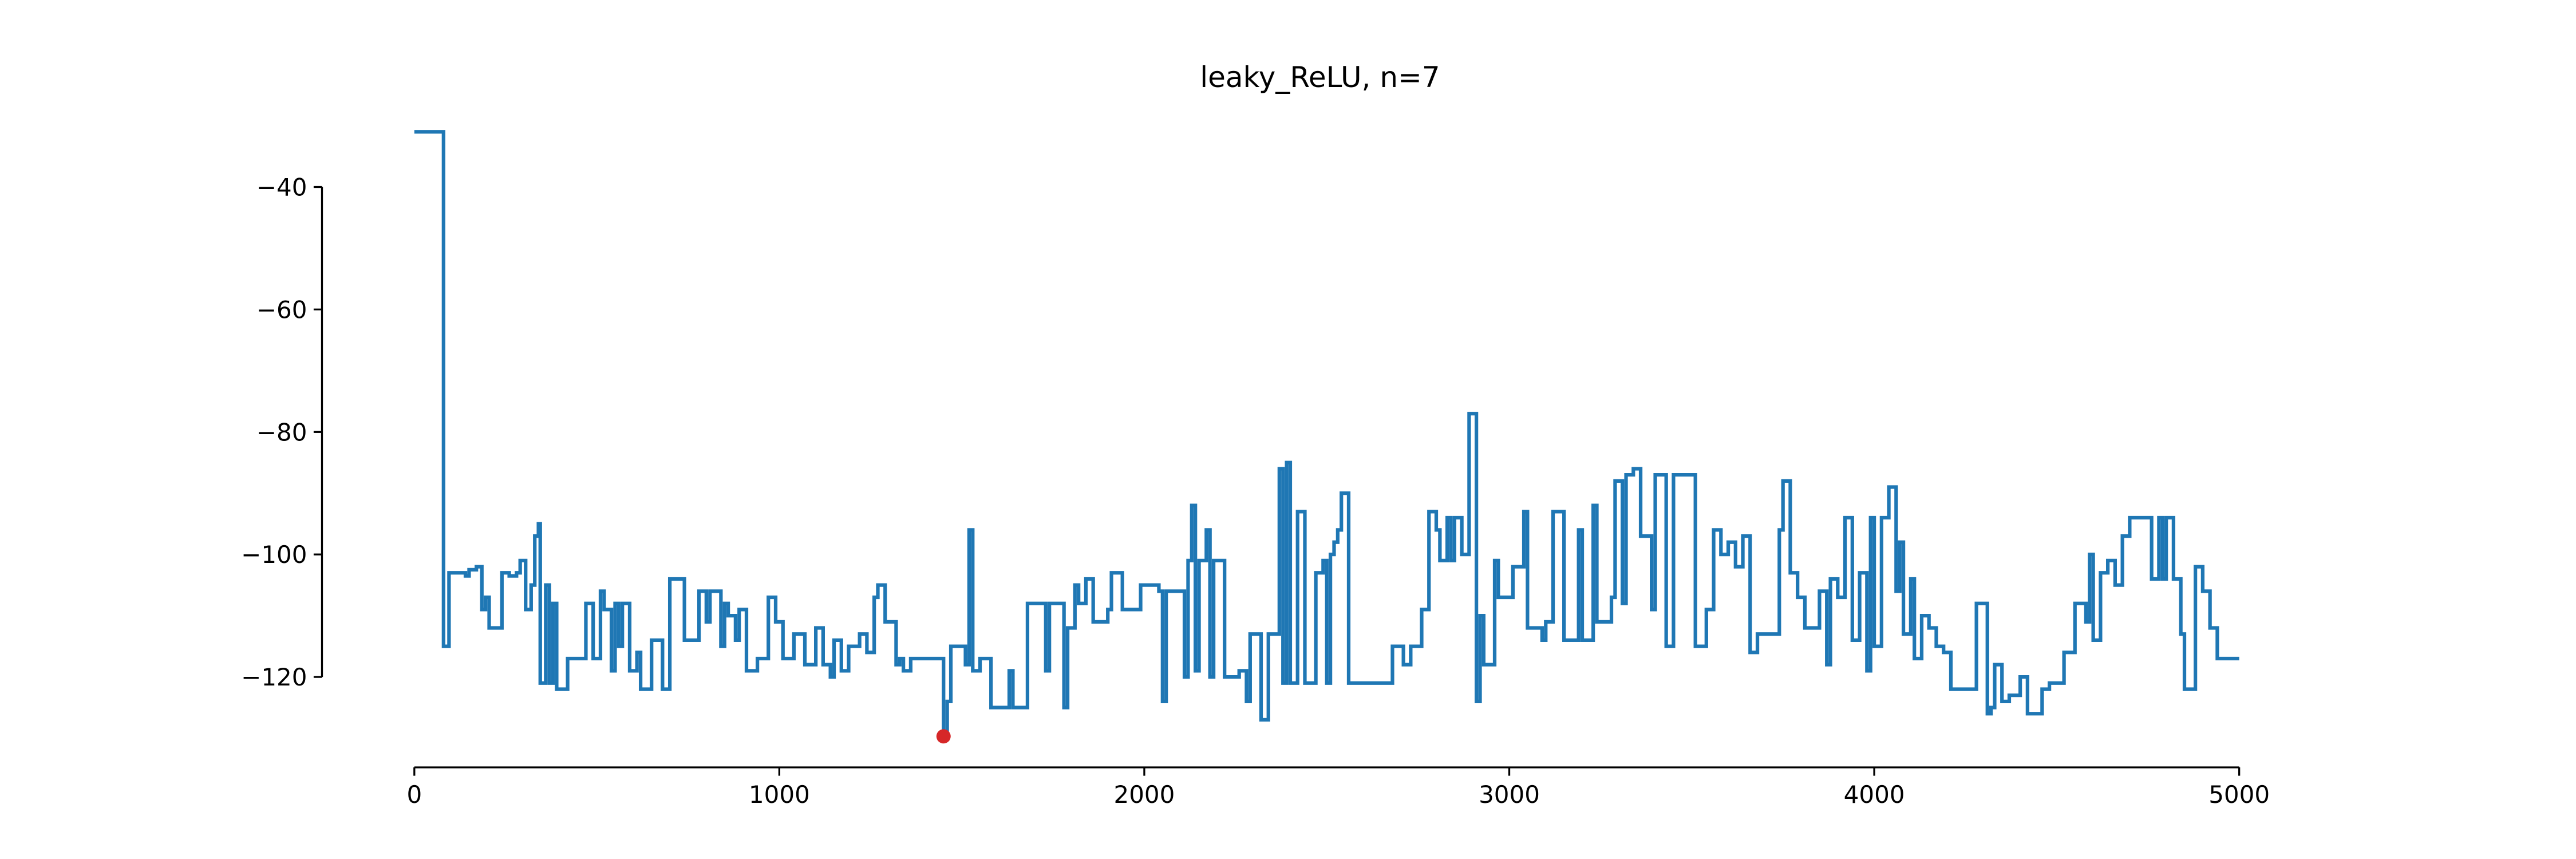  Describe the element at coordinates (281, 188) in the screenshot. I see `y-tick-label: −40` at that location.